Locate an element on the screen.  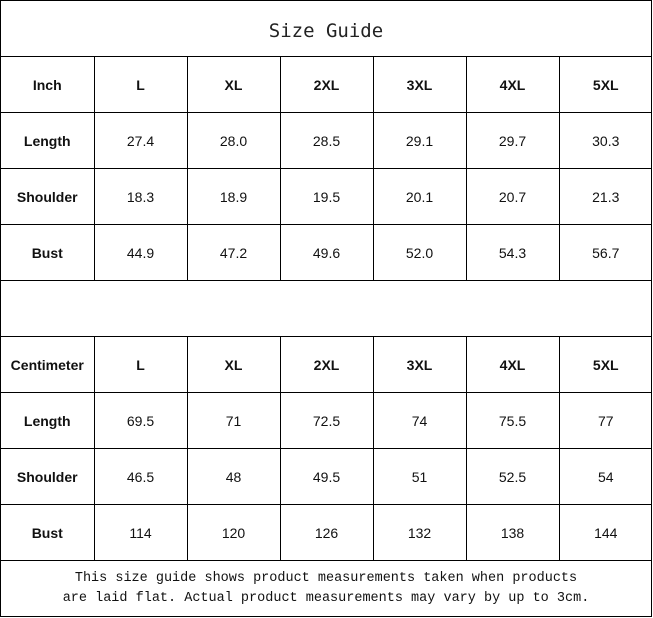
measurement-value: 138 is located at coordinates (512, 532).